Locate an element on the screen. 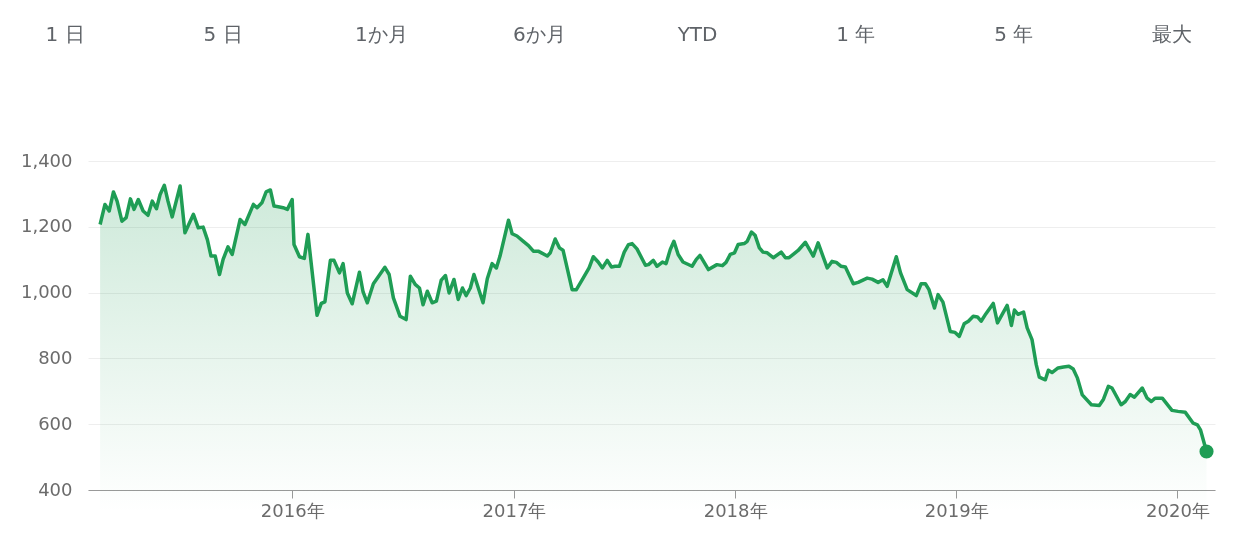 This screenshot has height=542, width=1242. text: 最大 is located at coordinates (1172, 34).